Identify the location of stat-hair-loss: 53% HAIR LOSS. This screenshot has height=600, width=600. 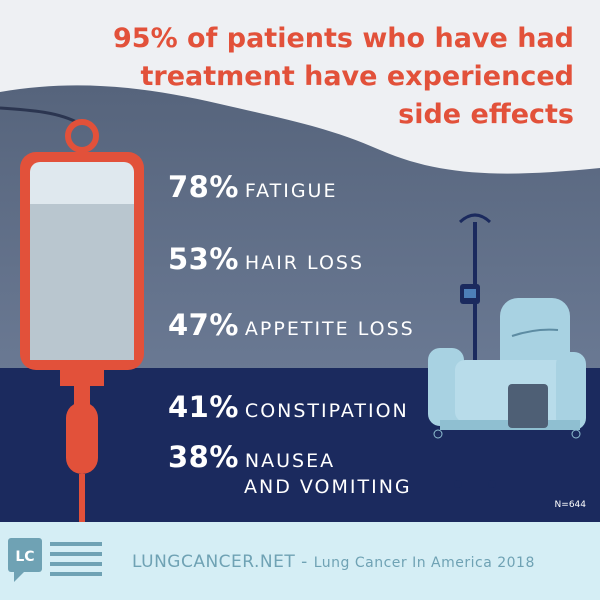
(266, 259).